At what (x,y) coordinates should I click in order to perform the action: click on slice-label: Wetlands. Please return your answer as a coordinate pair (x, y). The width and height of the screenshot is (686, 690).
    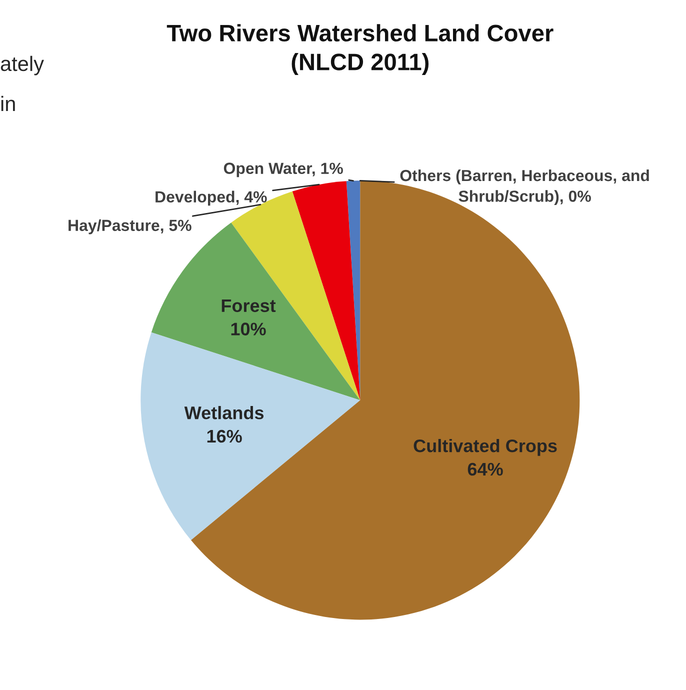
    Looking at the image, I should click on (224, 413).